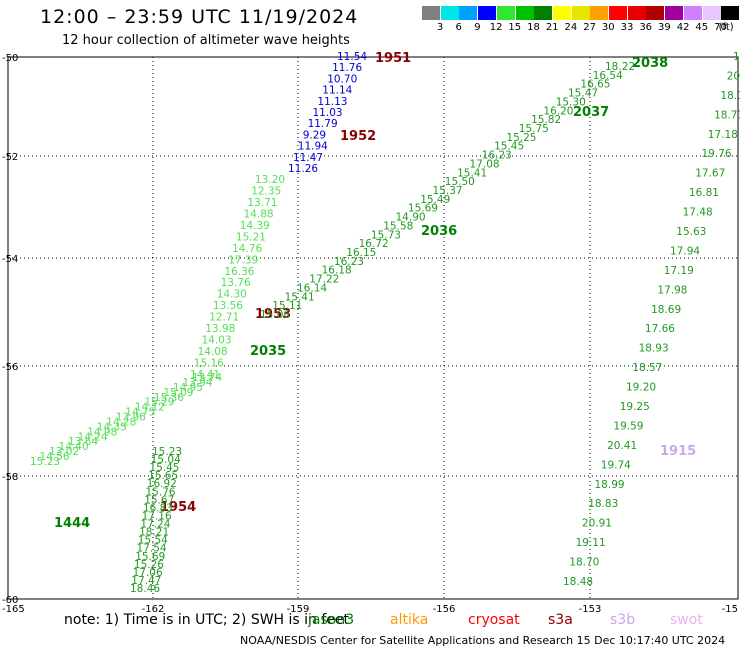 Image resolution: width=740 pixels, height=650 pixels. What do you see at coordinates (702, 27) in the screenshot?
I see `legend-label: 45` at bounding box center [702, 27].